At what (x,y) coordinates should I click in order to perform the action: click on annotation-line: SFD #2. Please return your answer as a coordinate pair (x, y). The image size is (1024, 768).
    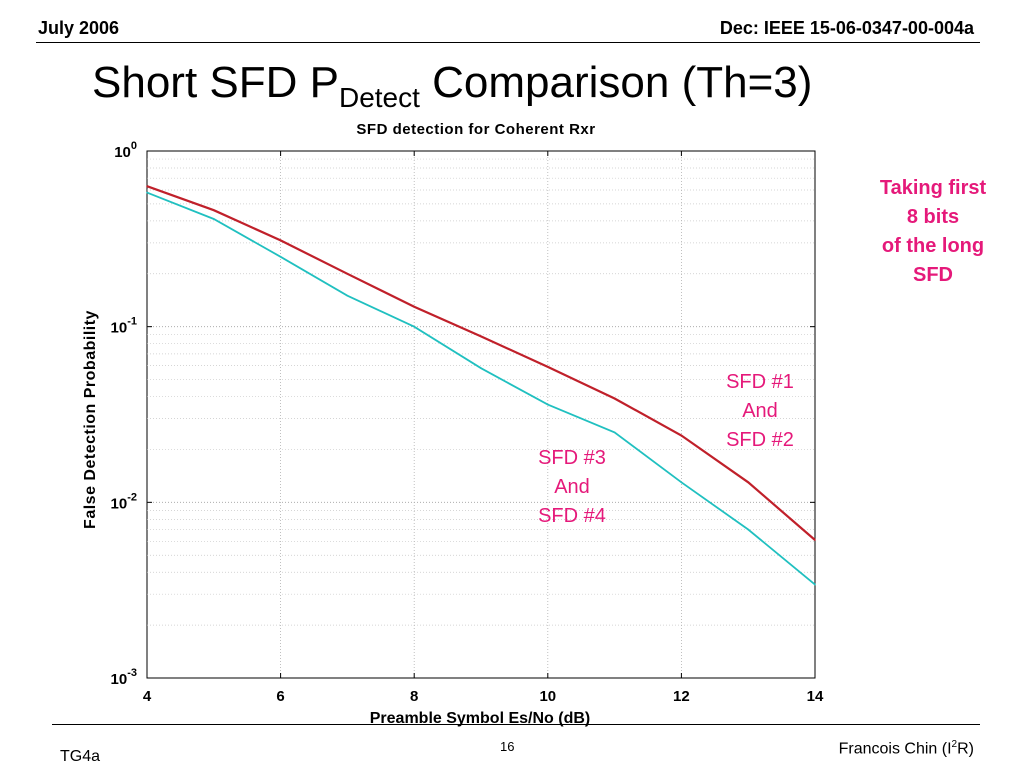
    Looking at the image, I should click on (760, 440).